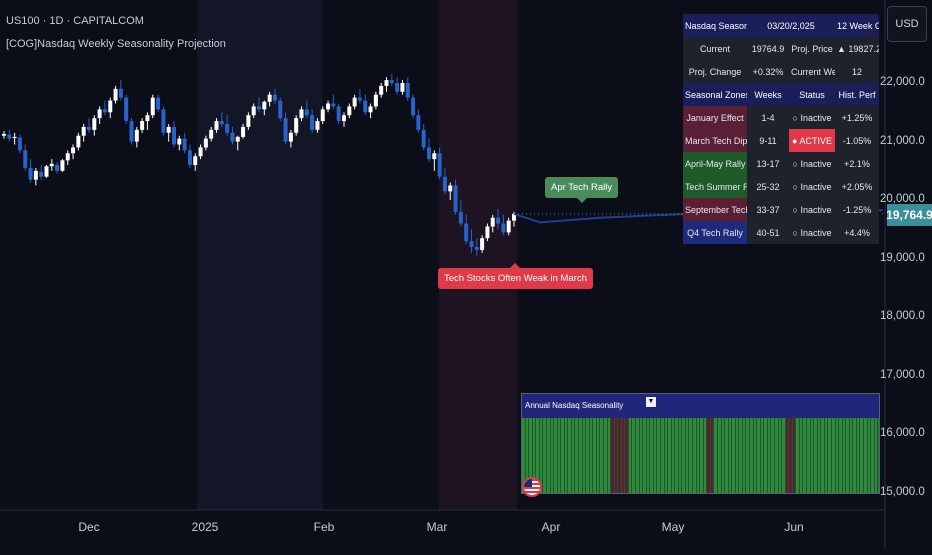 The height and width of the screenshot is (555, 932). What do you see at coordinates (478, 255) in the screenshot?
I see `march-shade-band` at bounding box center [478, 255].